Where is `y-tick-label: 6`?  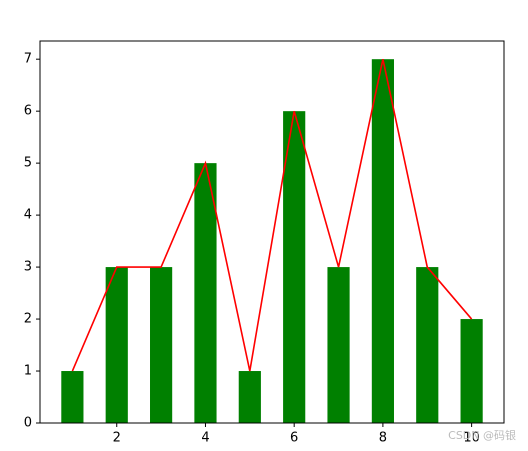 y-tick-label: 6 is located at coordinates (28, 111).